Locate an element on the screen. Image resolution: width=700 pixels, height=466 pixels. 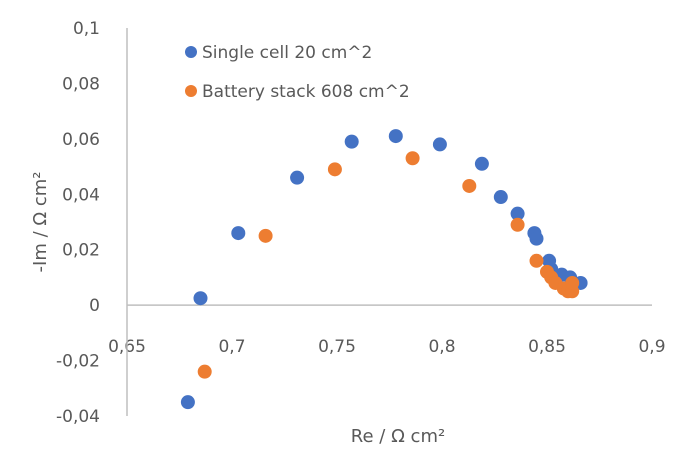
y-axis-tick-labels: 0,1 0,08 0,06 0,04 0,02 0 -0,02 -0,04 is located at coordinates (78, 223).